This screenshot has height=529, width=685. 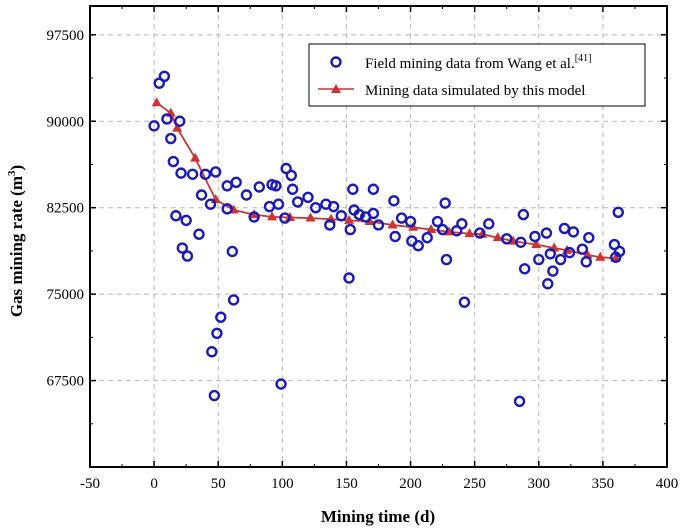 I want to click on x-tick-label: -50, so click(x=90, y=484).